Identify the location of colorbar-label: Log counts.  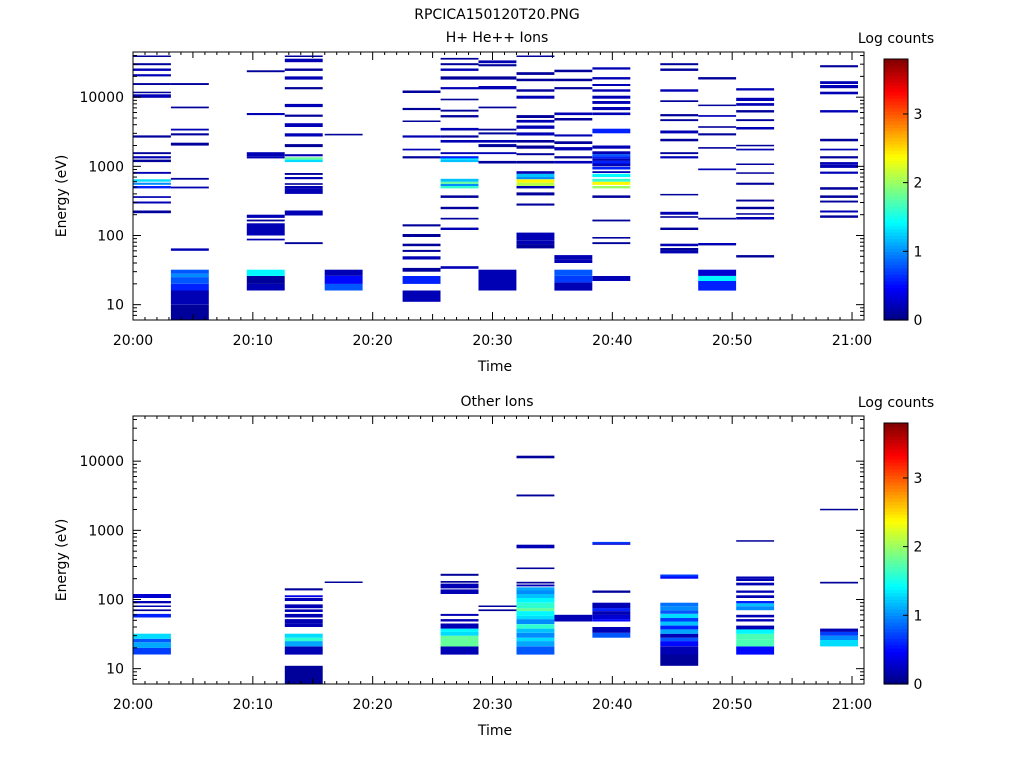
(896, 39).